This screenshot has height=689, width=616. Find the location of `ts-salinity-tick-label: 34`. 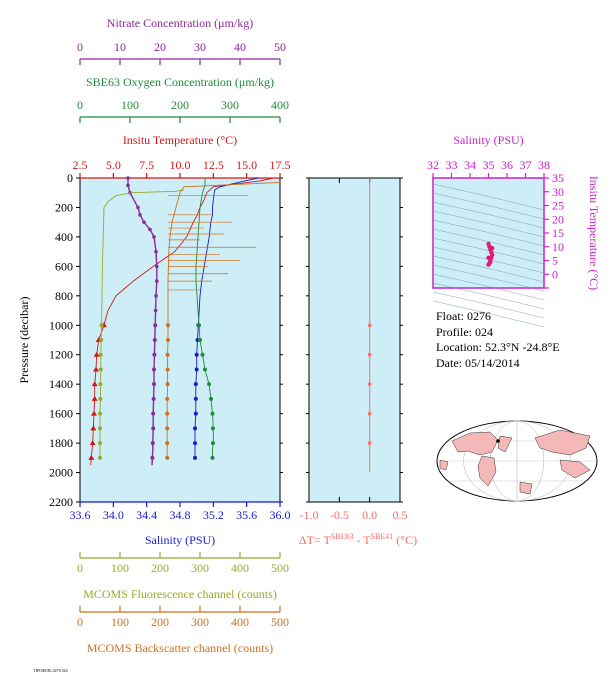

ts-salinity-tick-label: 34 is located at coordinates (470, 165).